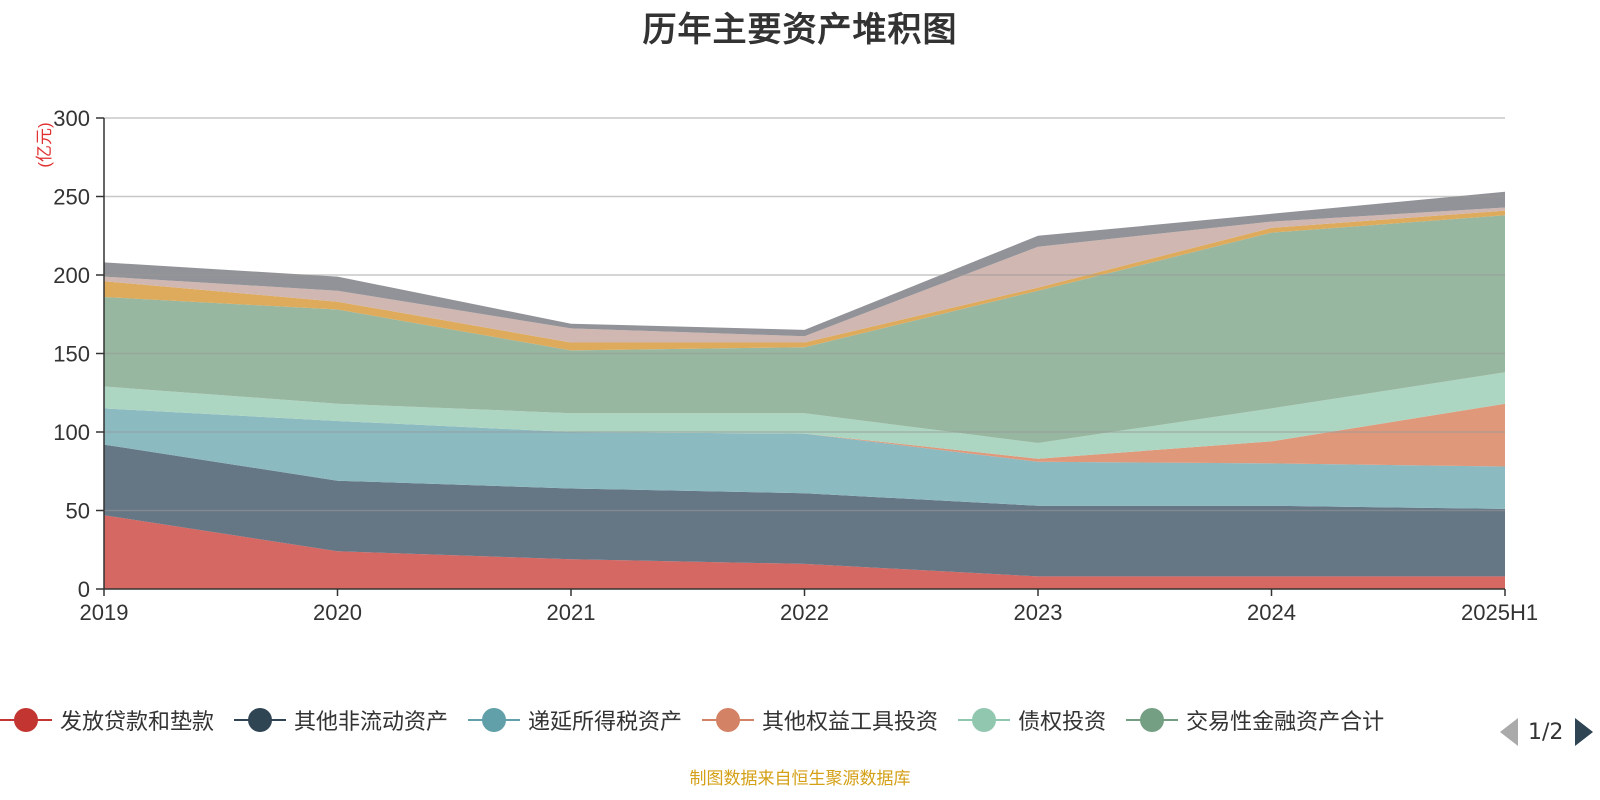 This screenshot has width=1600, height=800. I want to click on pager-text: 1/2, so click(1546, 732).